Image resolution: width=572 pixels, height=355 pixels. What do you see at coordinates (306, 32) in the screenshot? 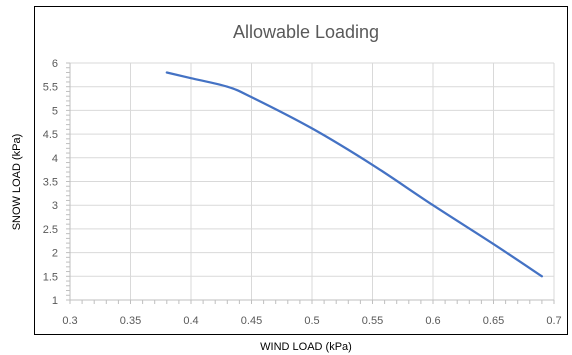
I see `chart-title: Allowable Loading` at bounding box center [306, 32].